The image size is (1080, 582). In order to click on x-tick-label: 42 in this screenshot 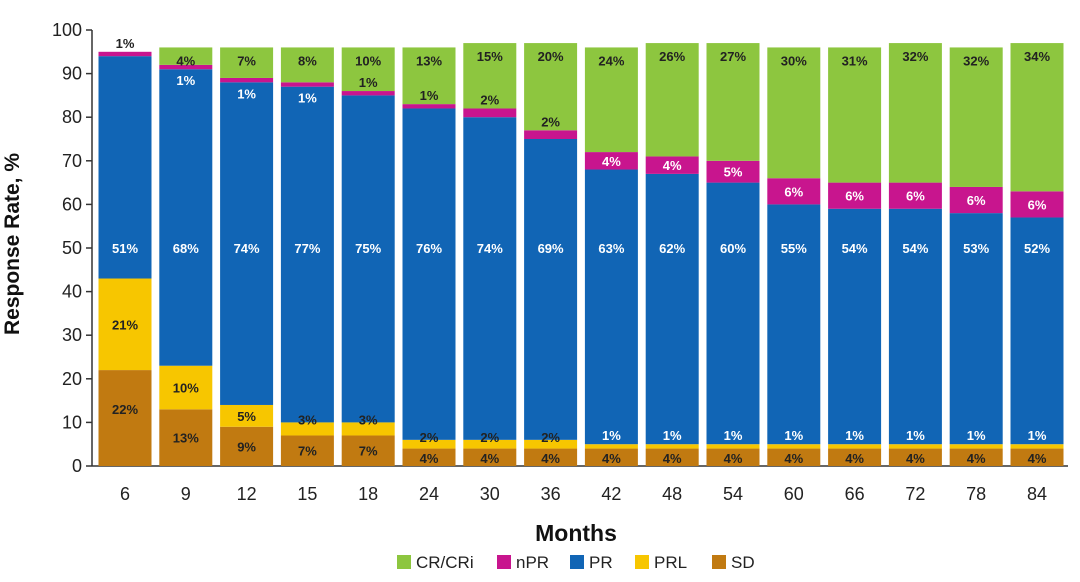, I will do `click(611, 494)`.